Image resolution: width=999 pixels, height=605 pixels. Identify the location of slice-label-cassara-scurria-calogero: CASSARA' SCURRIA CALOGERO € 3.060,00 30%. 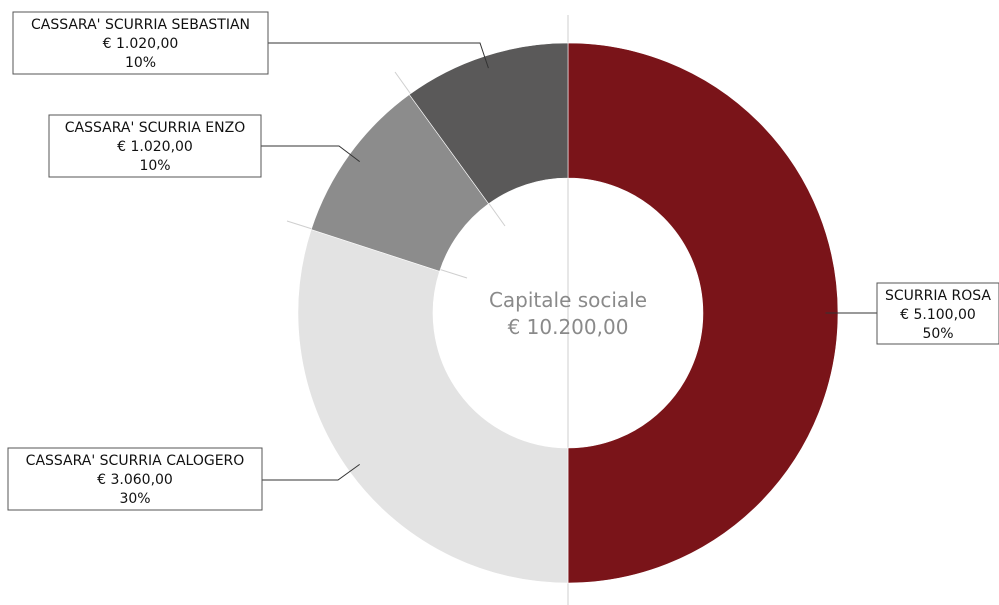
(135, 479).